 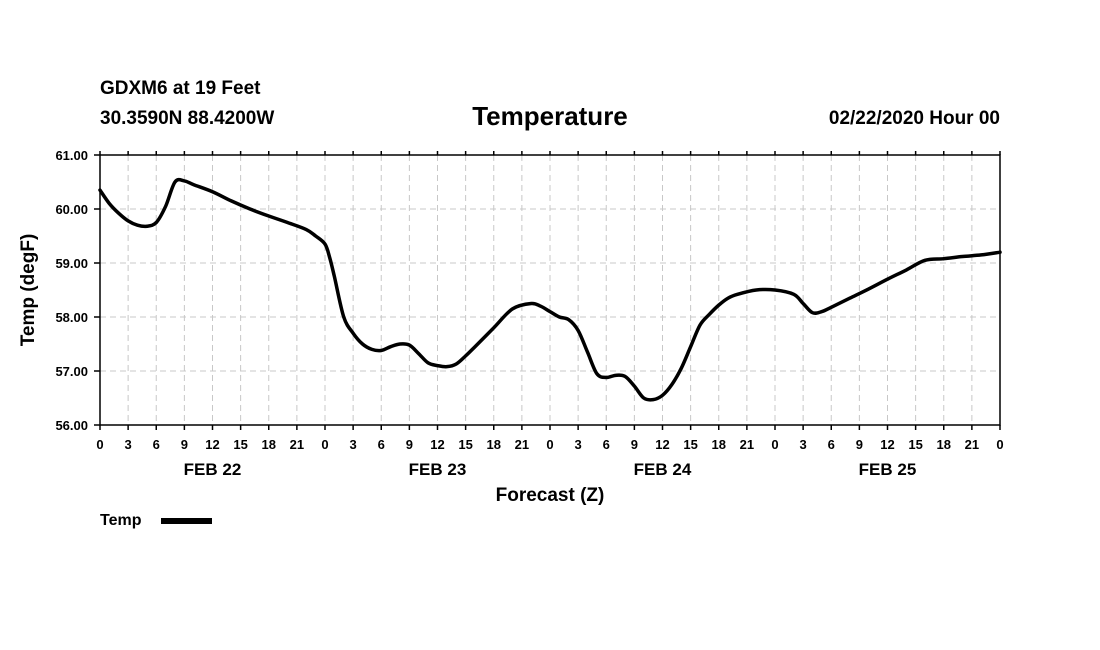 What do you see at coordinates (888, 469) in the screenshot?
I see `day-label: FEB 25` at bounding box center [888, 469].